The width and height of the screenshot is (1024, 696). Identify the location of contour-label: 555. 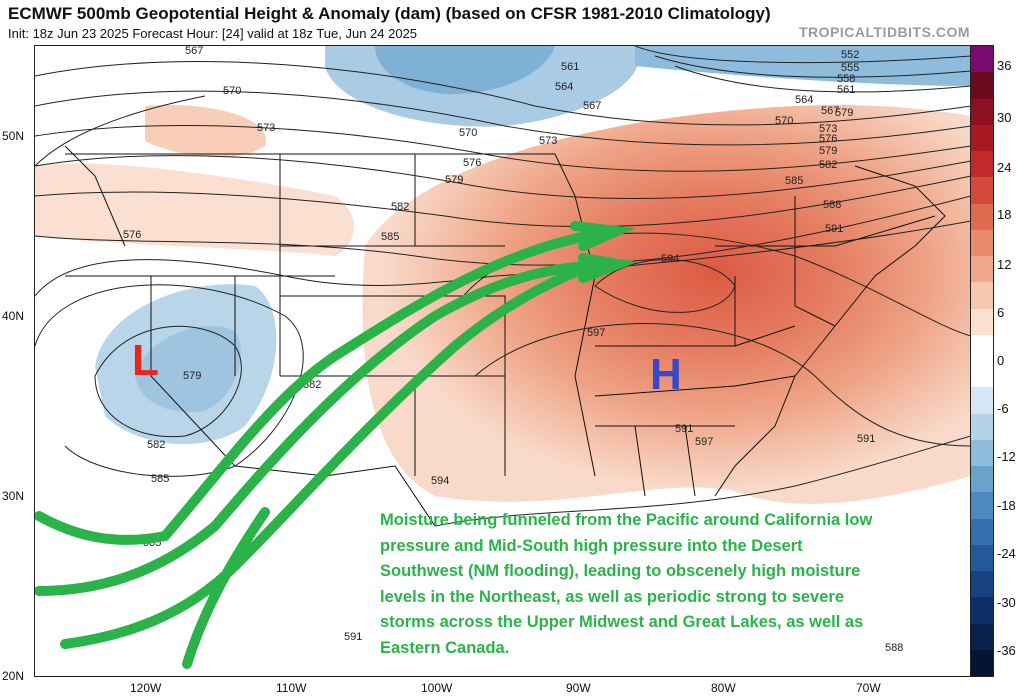
(850, 68).